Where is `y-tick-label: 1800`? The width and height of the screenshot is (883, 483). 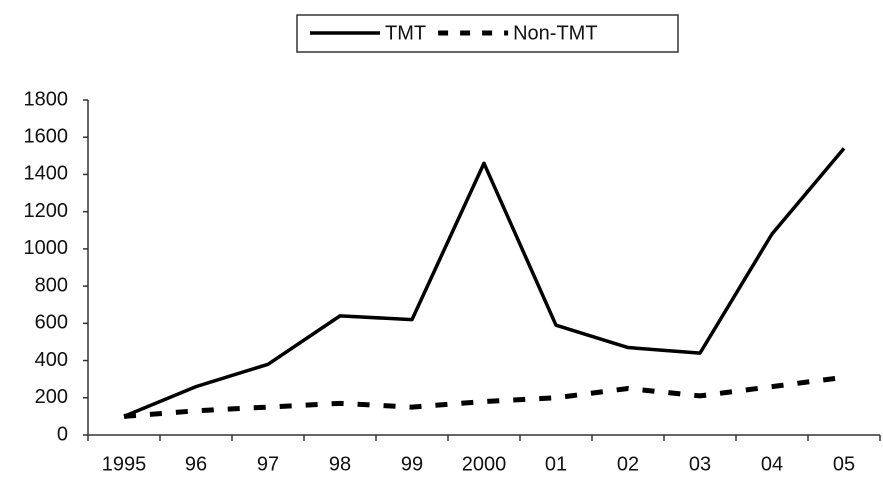 y-tick-label: 1800 is located at coordinates (46, 99).